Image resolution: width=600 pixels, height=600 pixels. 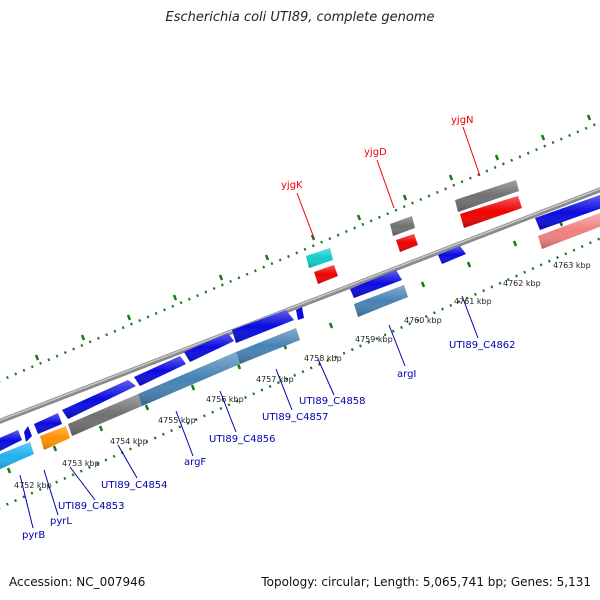 What do you see at coordinates (482, 345) in the screenshot?
I see `label-c4862: UTI89_C4862` at bounding box center [482, 345].